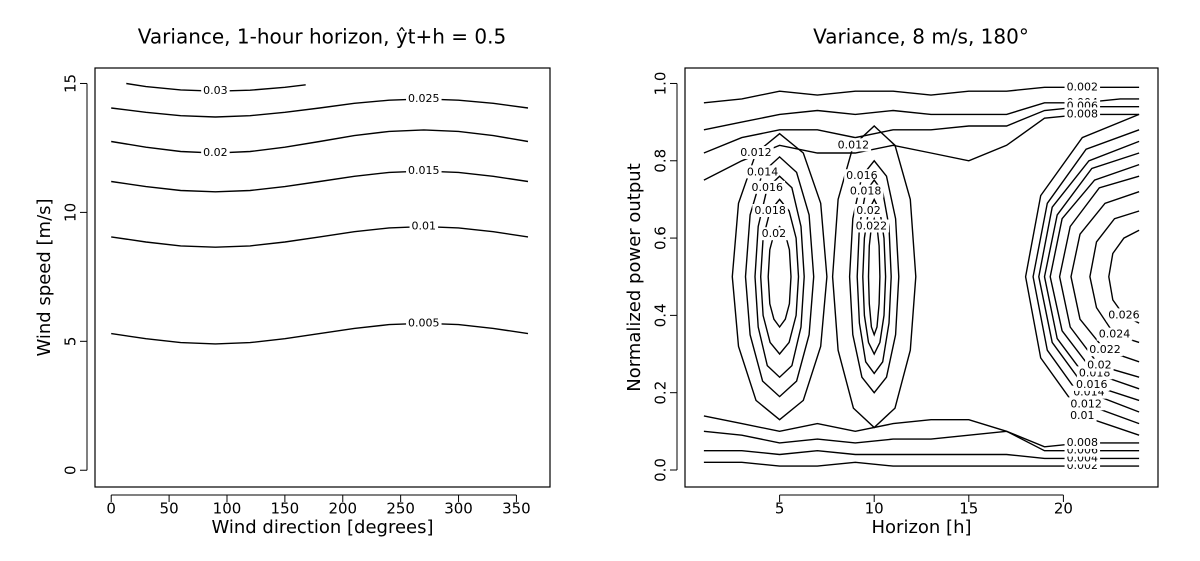 This screenshot has height=561, width=1200. I want to click on y-axis-label: Wind speed [m/s], so click(44, 277).